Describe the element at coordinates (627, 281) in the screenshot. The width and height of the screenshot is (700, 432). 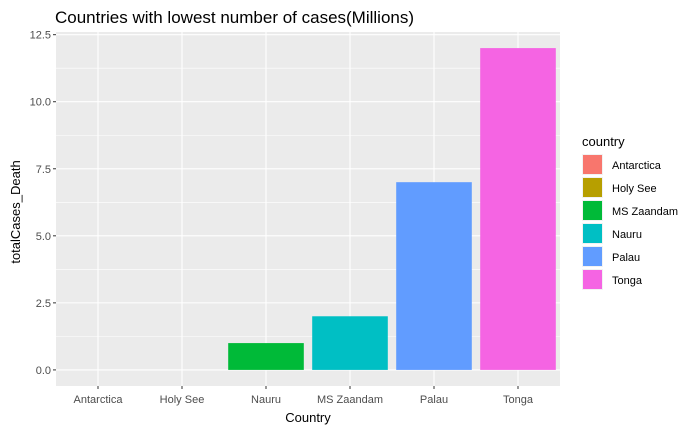
I see `legend-label: Tonga` at that location.